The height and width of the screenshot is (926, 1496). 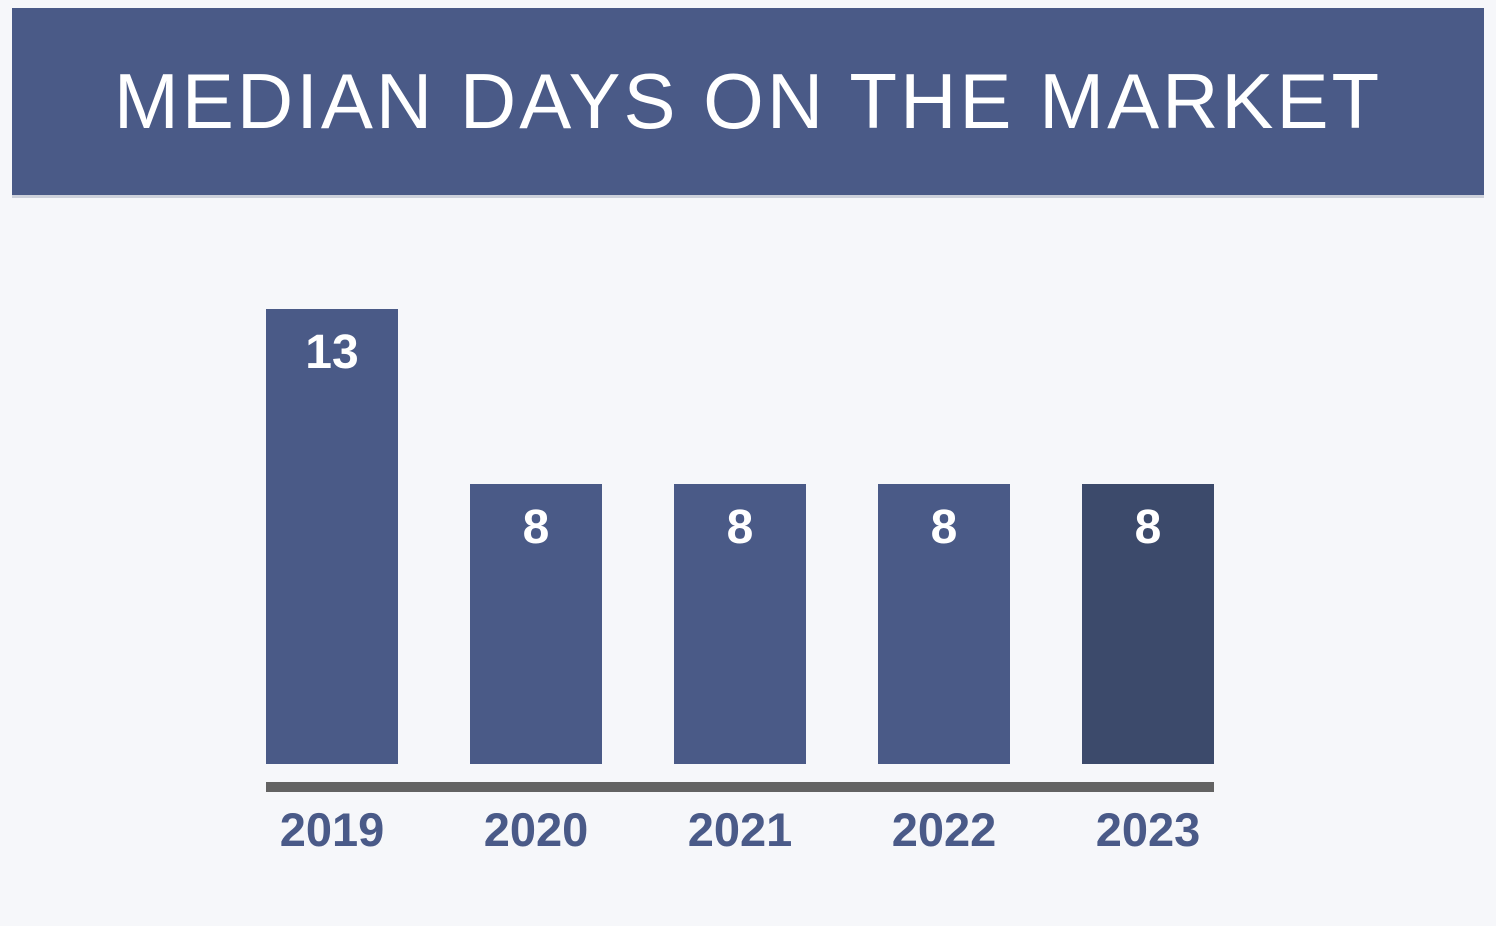 I want to click on x-axis-label-2022: 2022, so click(x=944, y=829).